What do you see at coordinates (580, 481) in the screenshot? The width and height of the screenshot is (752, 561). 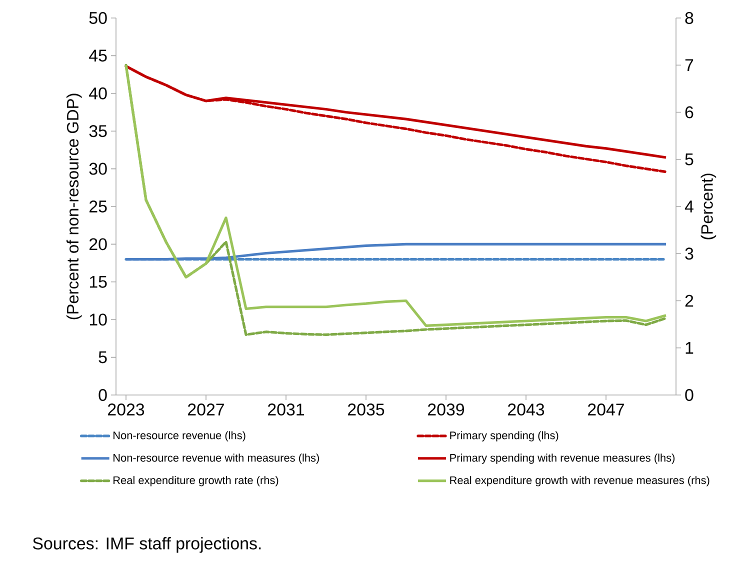 I see `legend-label: Real expenditure growth with revenue measures (rhs)` at bounding box center [580, 481].